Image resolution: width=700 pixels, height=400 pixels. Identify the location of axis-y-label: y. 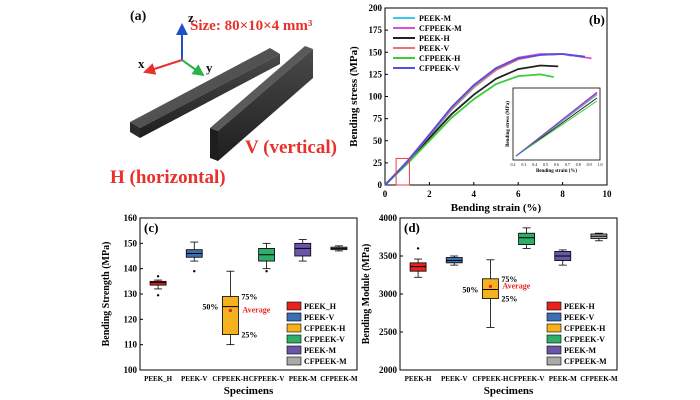
(209, 67).